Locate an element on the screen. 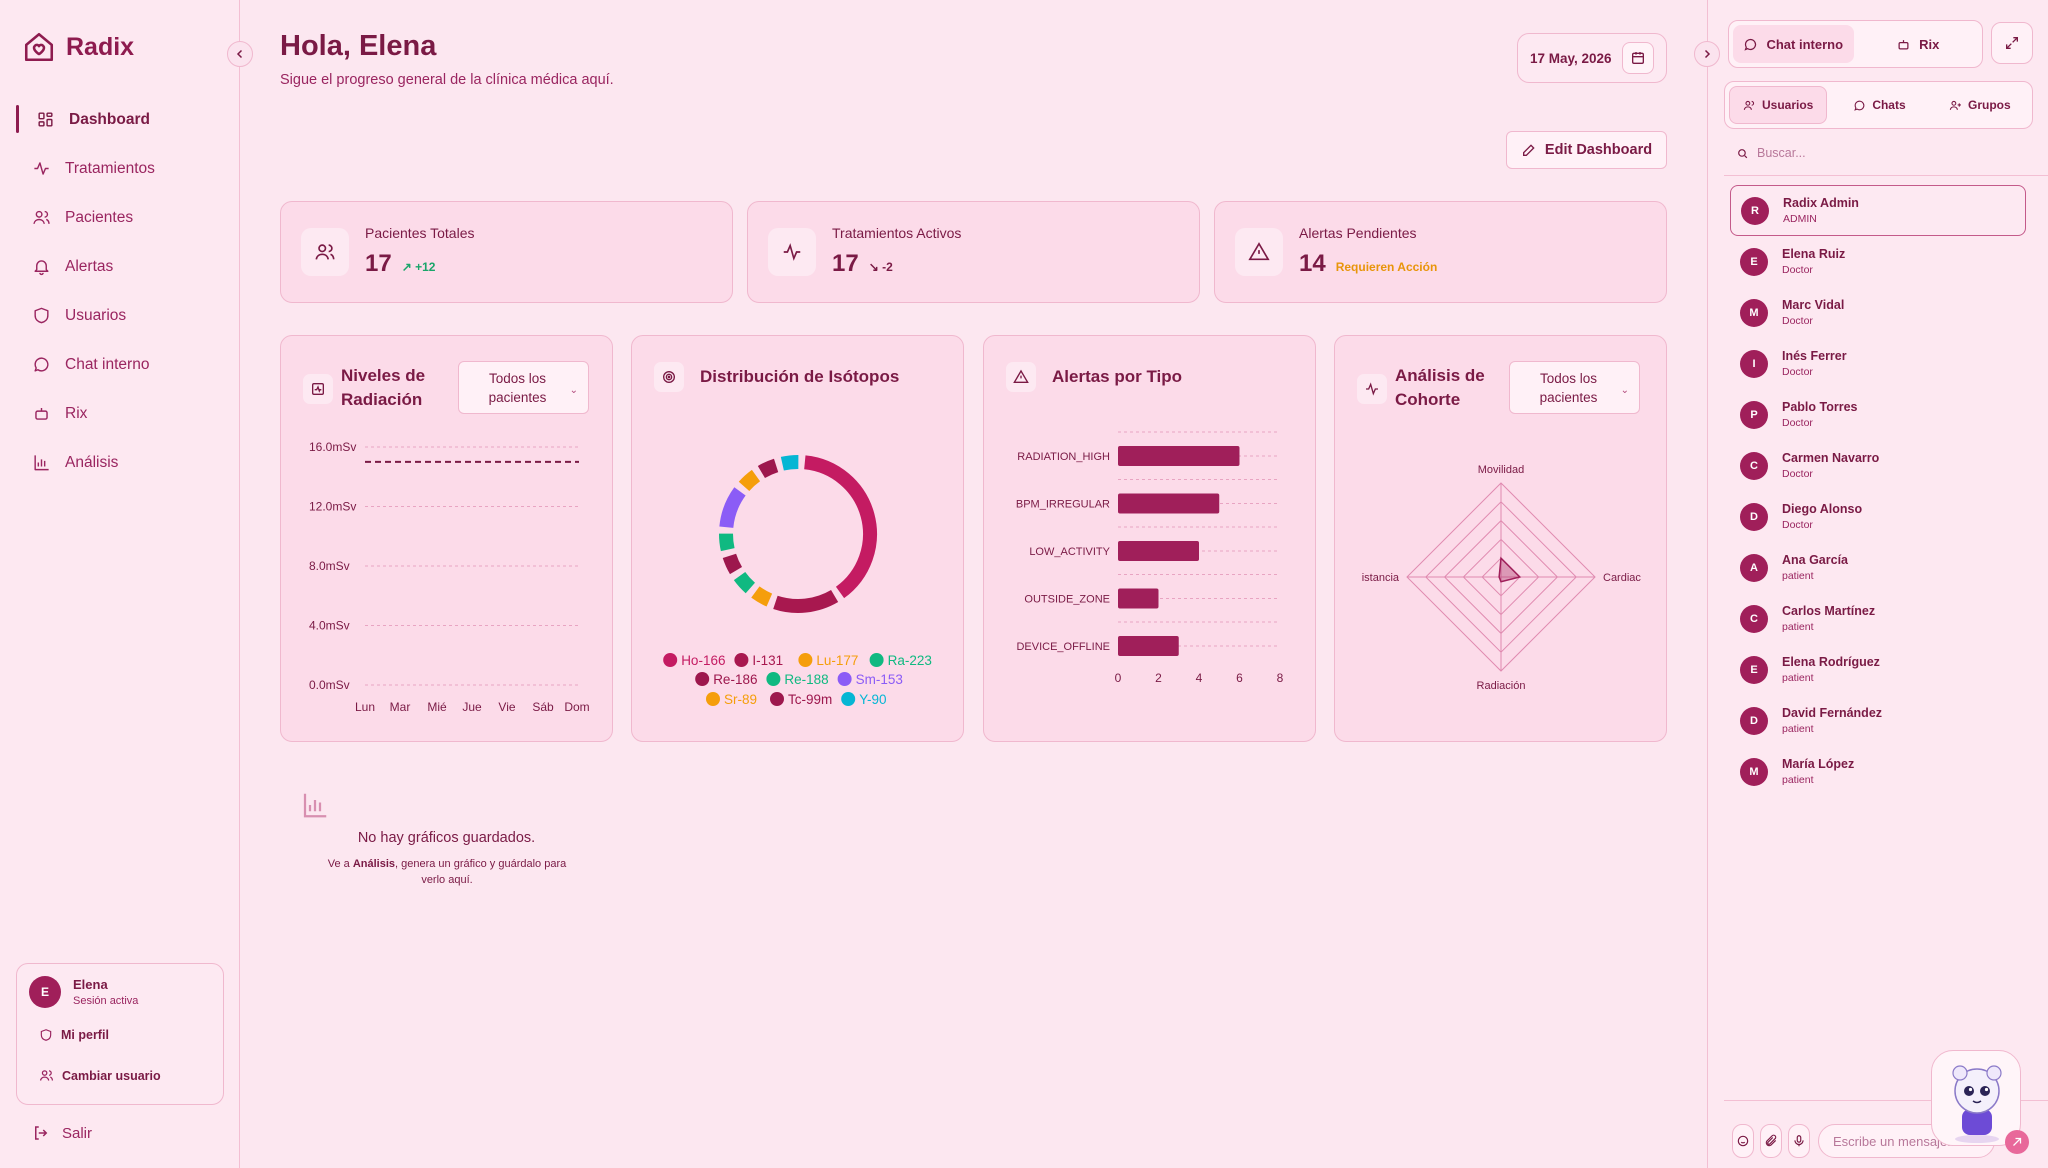 This screenshot has height=1168, width=2048. user-list-item: M Marc Vidal Doctor is located at coordinates (1878, 312).